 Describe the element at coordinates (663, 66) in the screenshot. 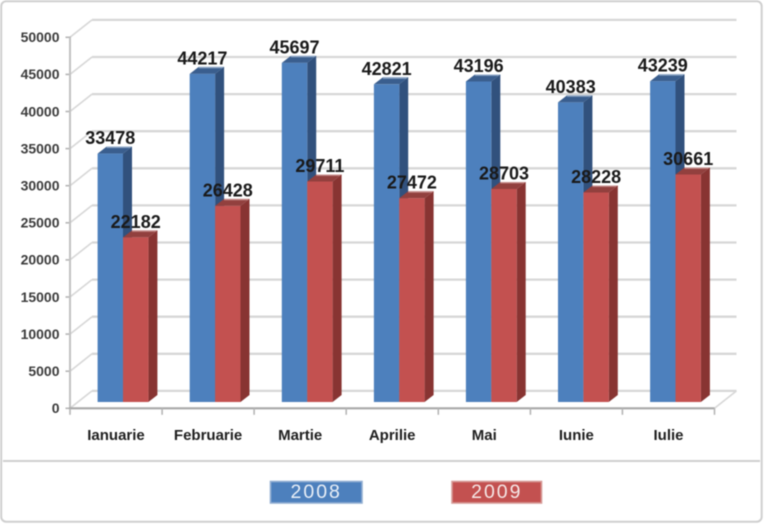

I see `svg-text: 43239` at that location.